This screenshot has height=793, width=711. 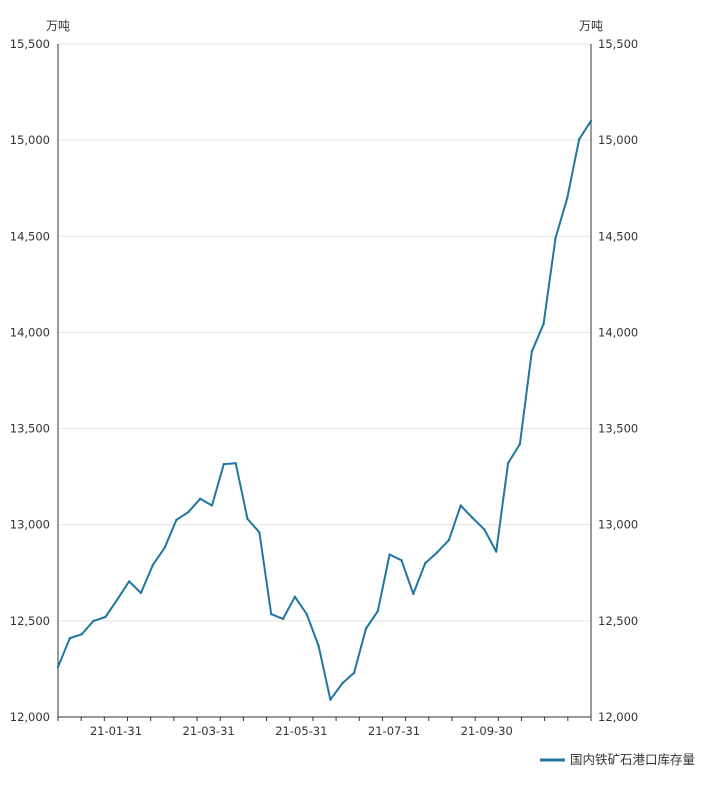 I want to click on y-tick-label-left: 14,000, so click(x=30, y=332).